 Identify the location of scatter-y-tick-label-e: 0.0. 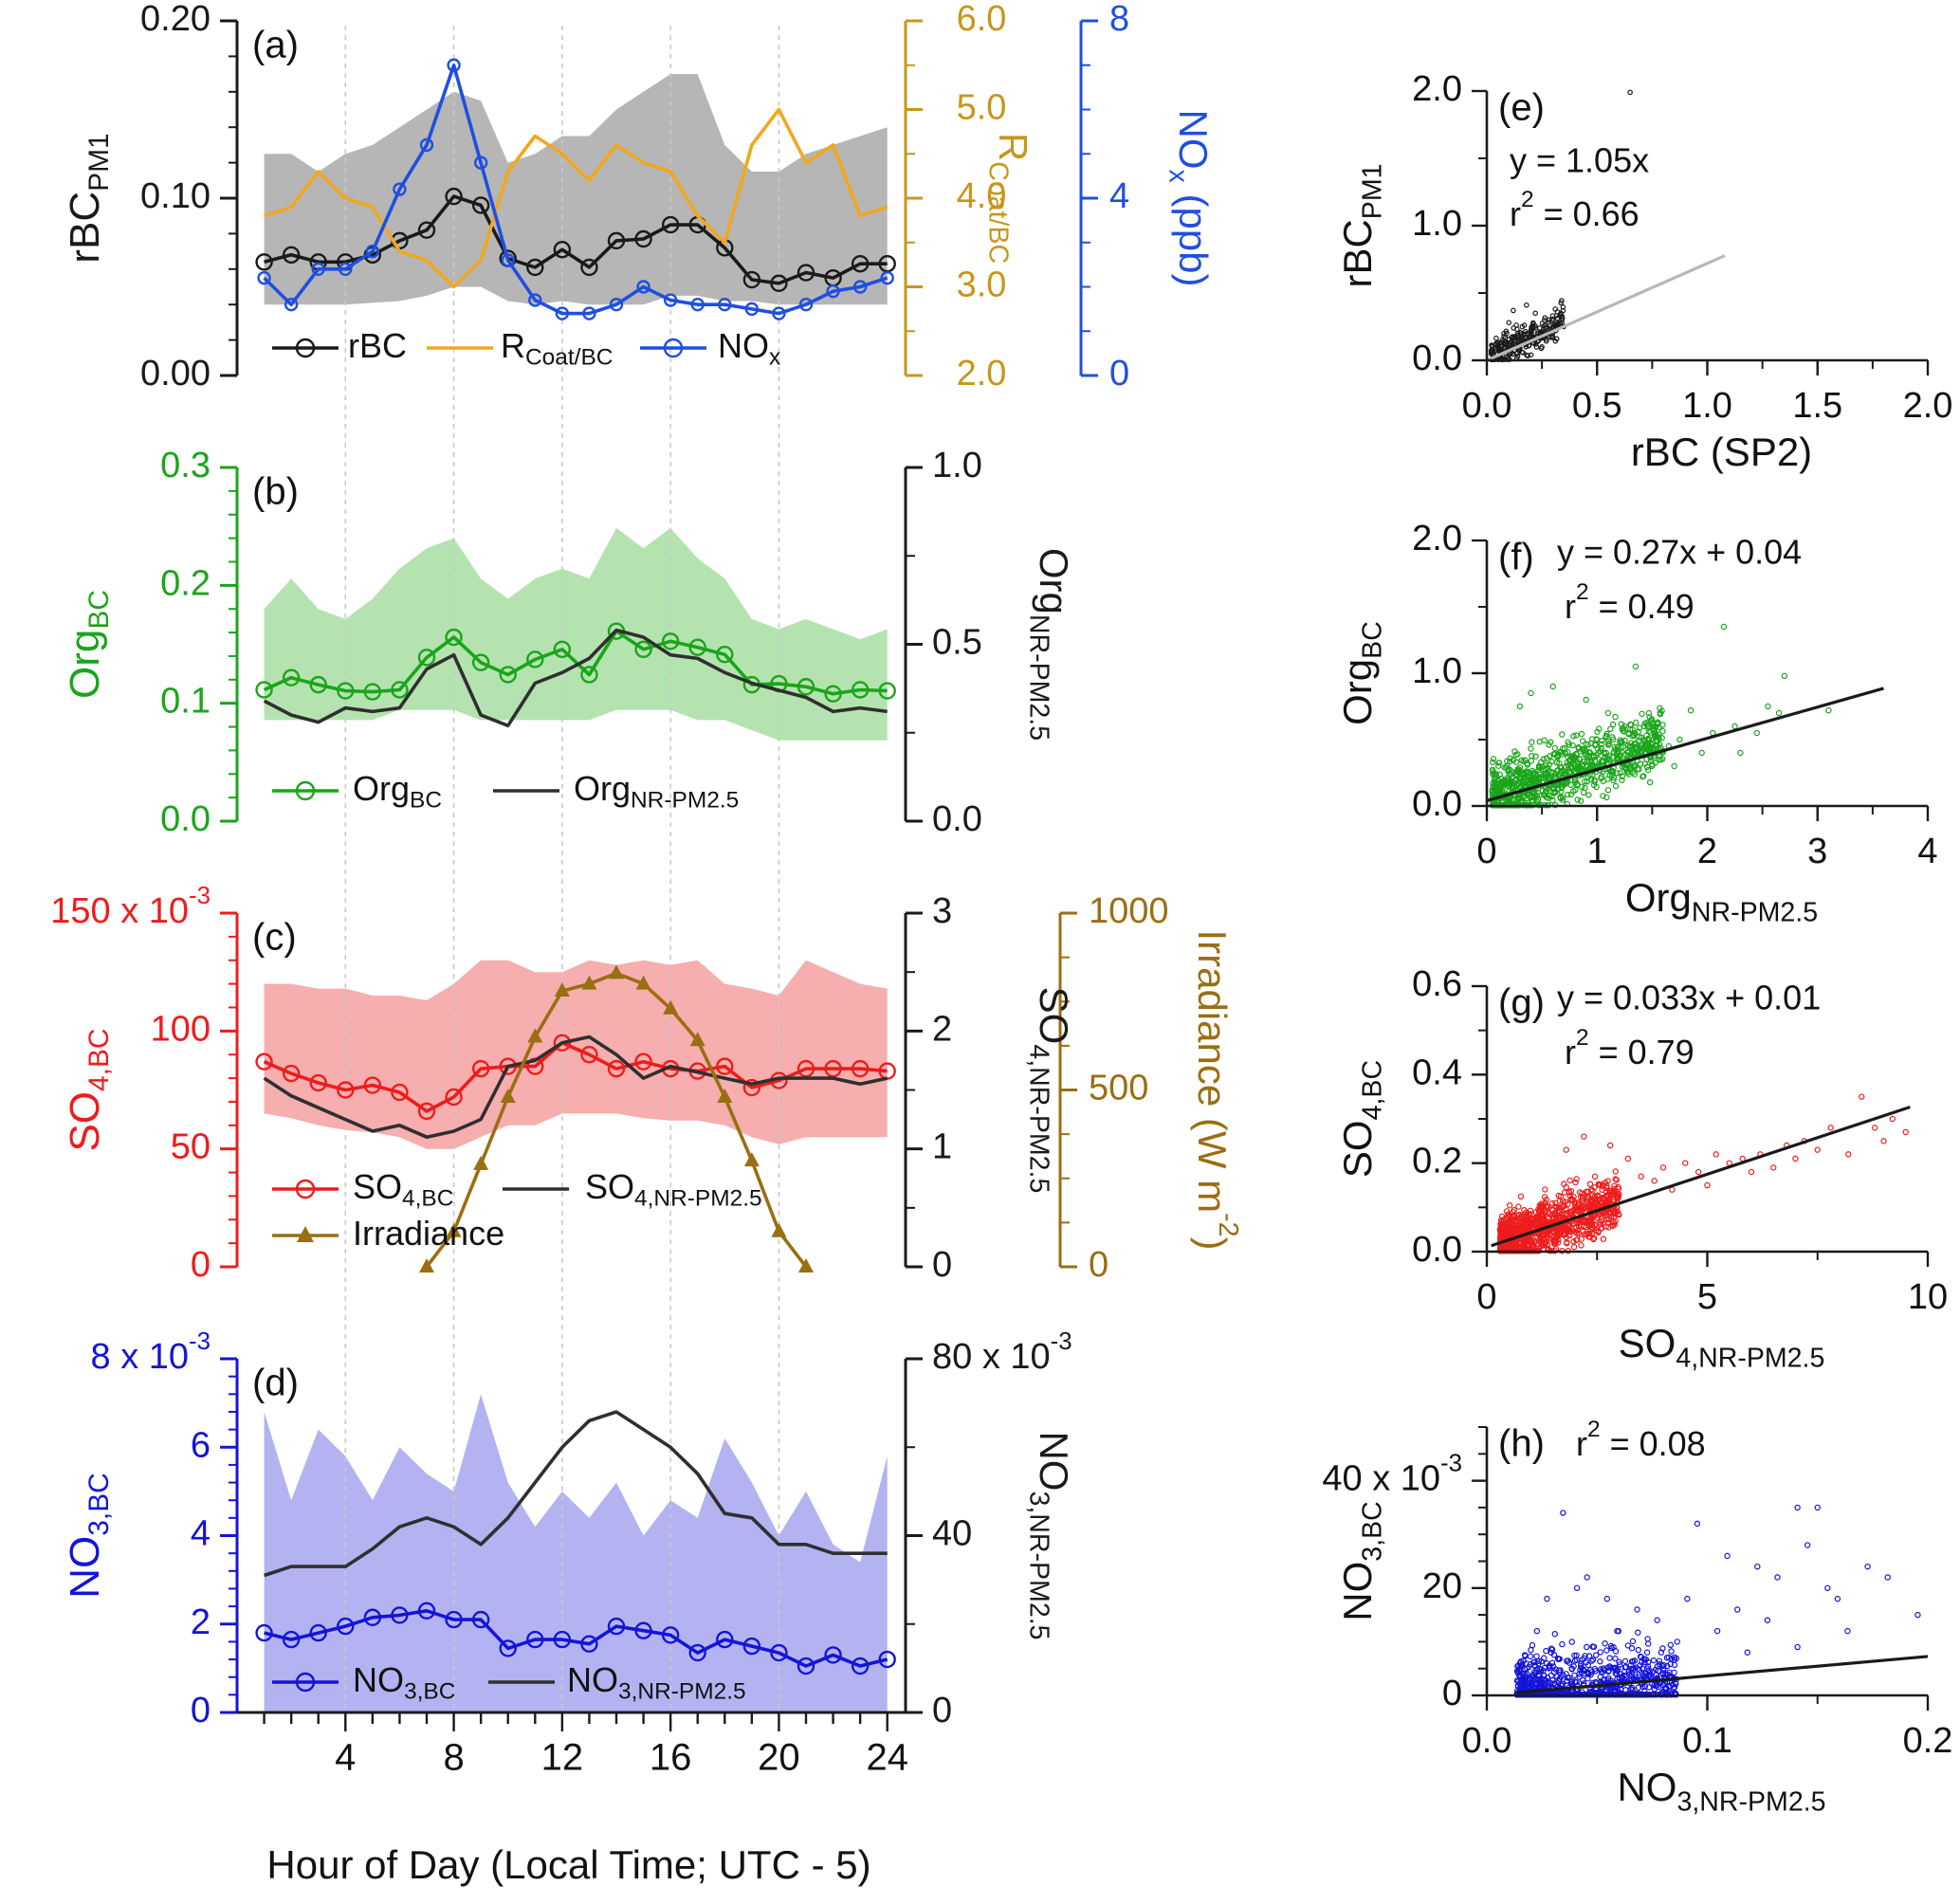
(1437, 359).